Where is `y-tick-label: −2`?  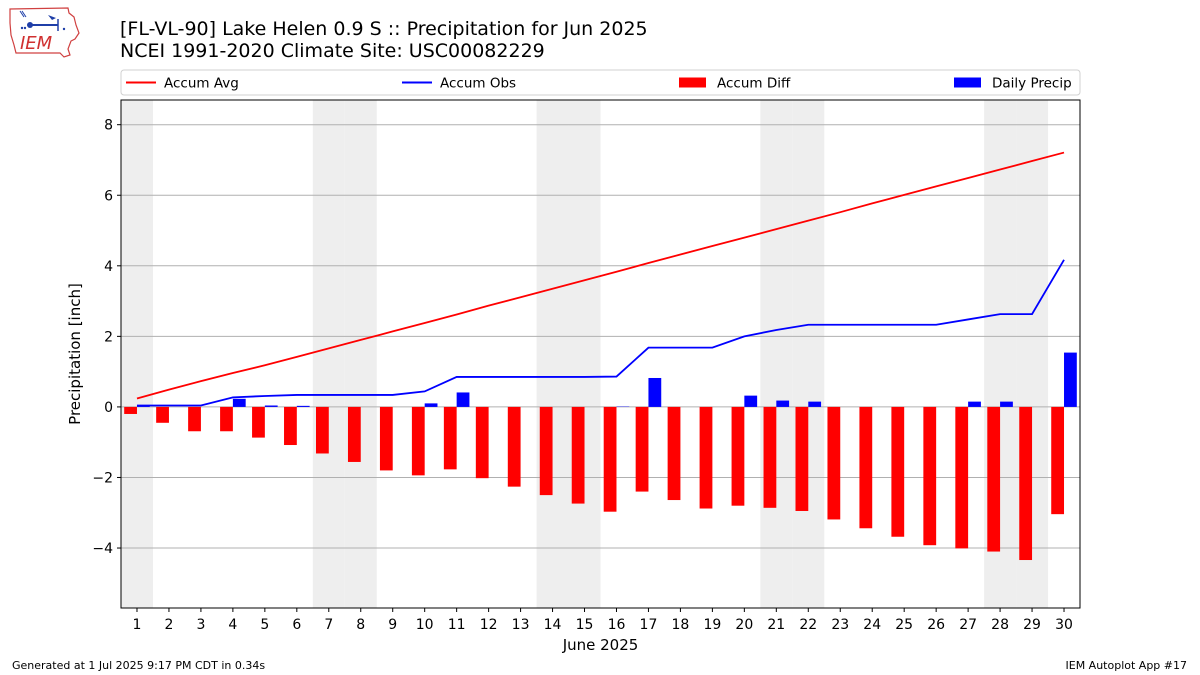 y-tick-label: −2 is located at coordinates (102, 478).